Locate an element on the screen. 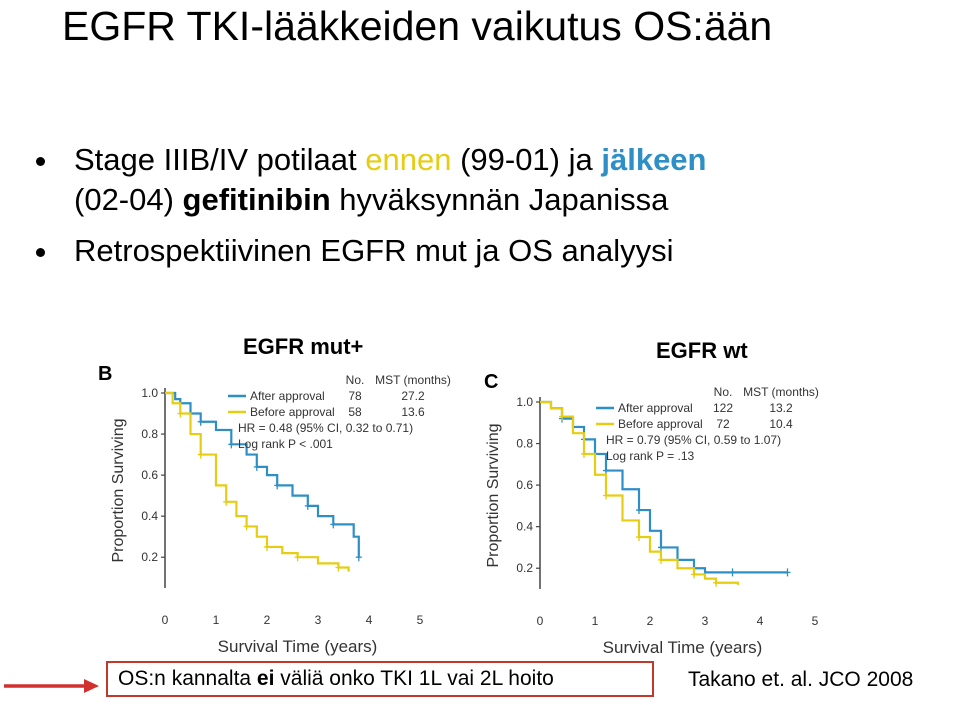 The width and height of the screenshot is (960, 705). conclusion-text-1: OS:n kannalta is located at coordinates (187, 678).